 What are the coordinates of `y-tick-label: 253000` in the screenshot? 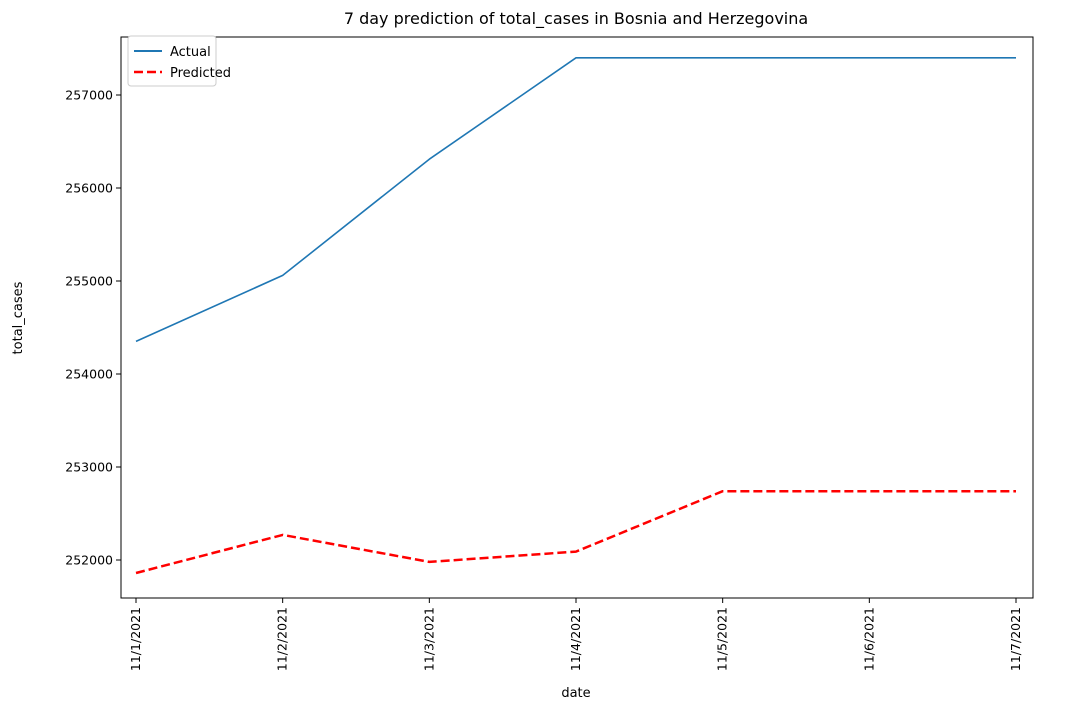 It's located at (89, 467).